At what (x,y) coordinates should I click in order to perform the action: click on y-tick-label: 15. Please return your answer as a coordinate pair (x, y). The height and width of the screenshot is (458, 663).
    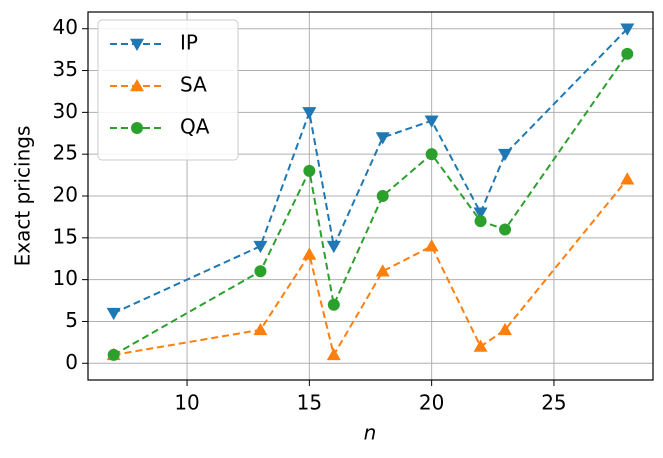
    Looking at the image, I should click on (65, 236).